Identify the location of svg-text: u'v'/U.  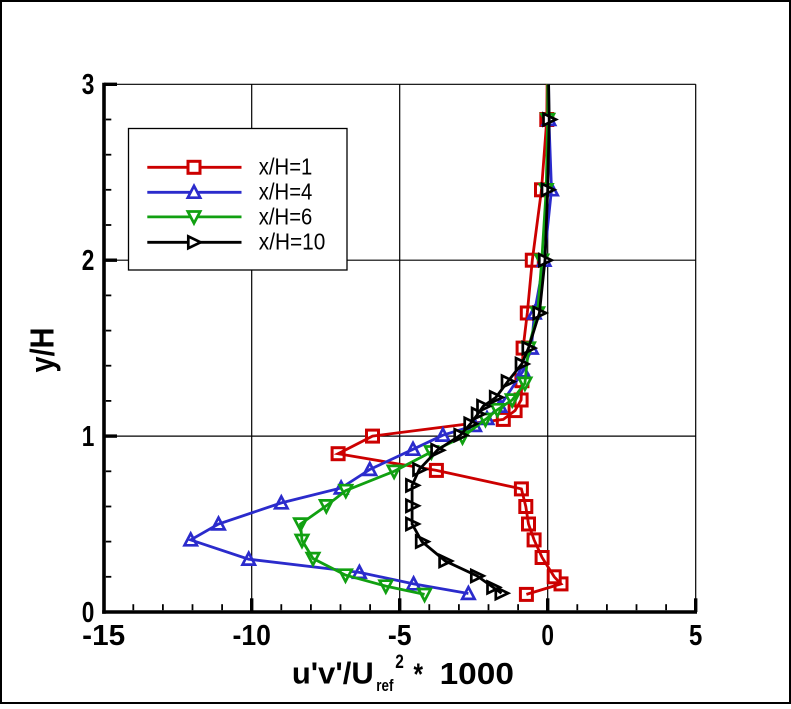
(333, 673).